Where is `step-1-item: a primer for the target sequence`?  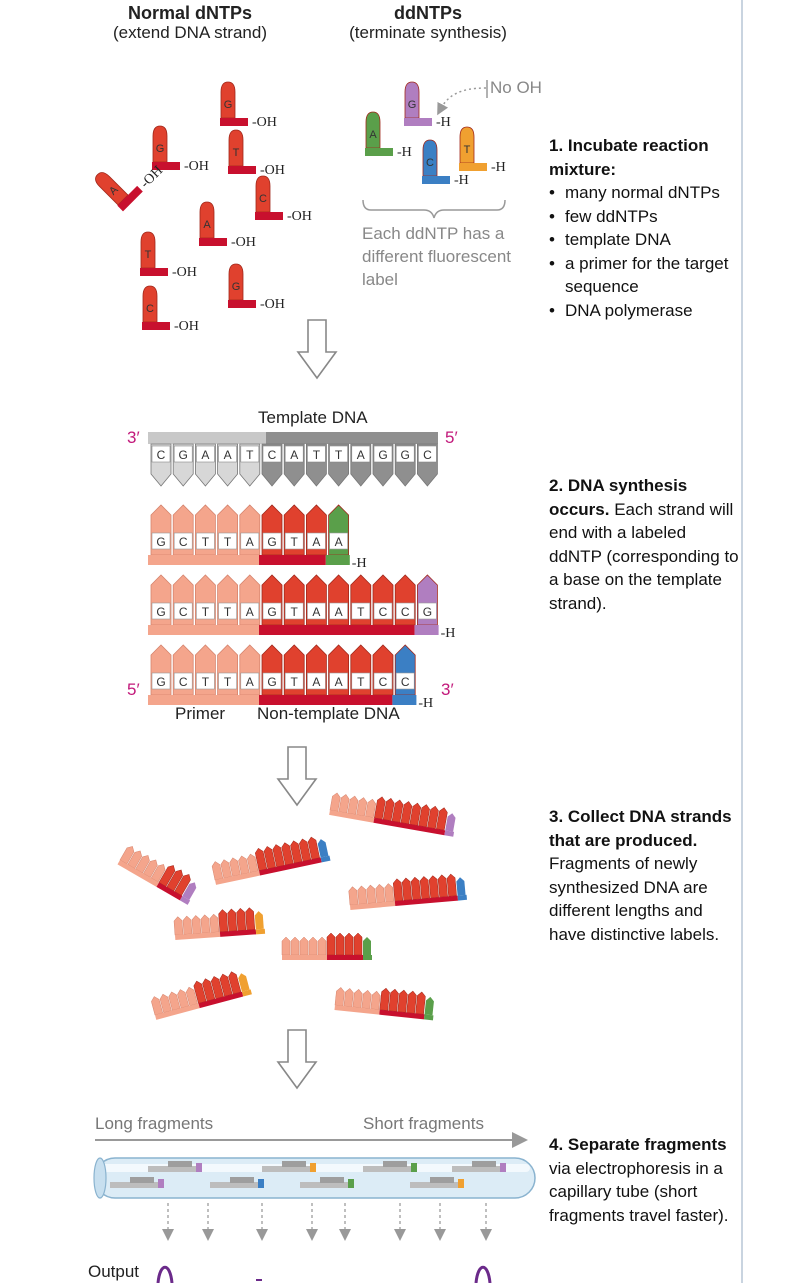
step-1-item: a primer for the target sequence is located at coordinates (644, 275).